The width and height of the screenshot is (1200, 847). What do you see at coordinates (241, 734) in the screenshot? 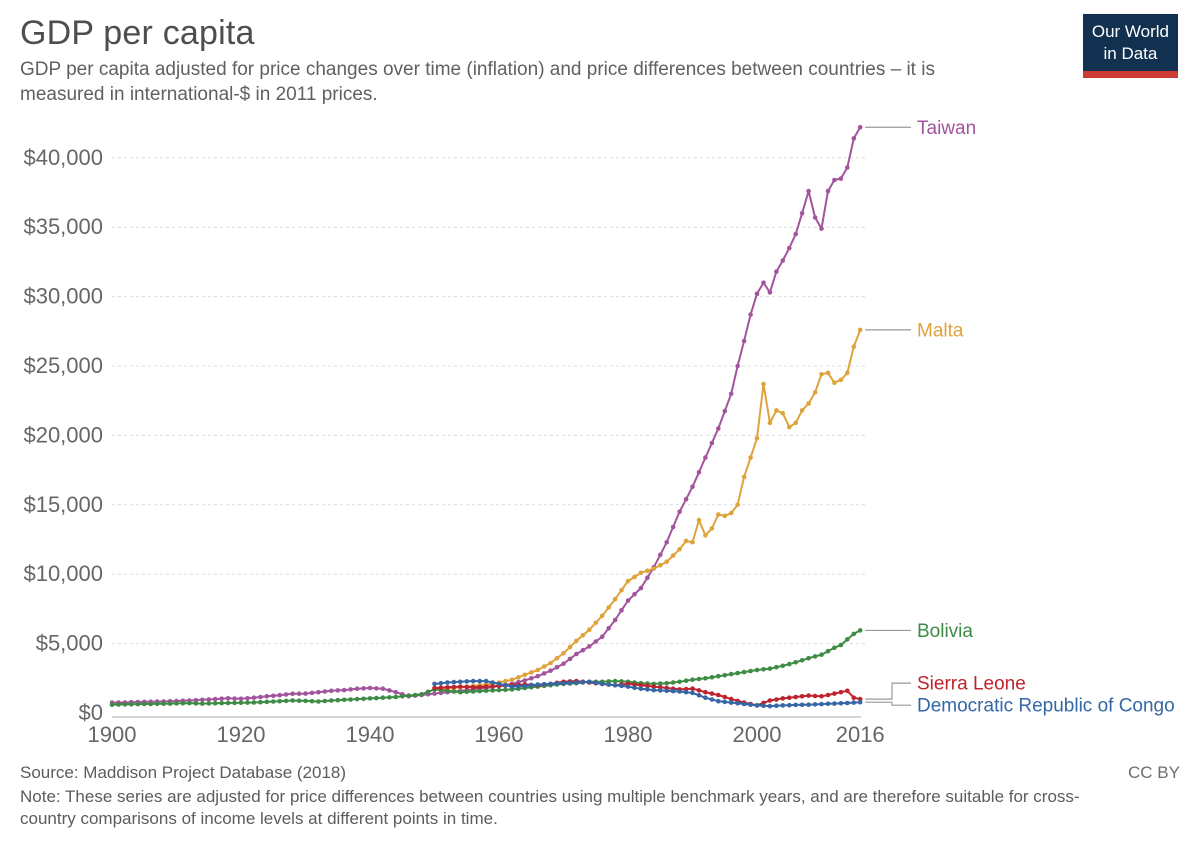
I see `svg-text: 1920` at bounding box center [241, 734].